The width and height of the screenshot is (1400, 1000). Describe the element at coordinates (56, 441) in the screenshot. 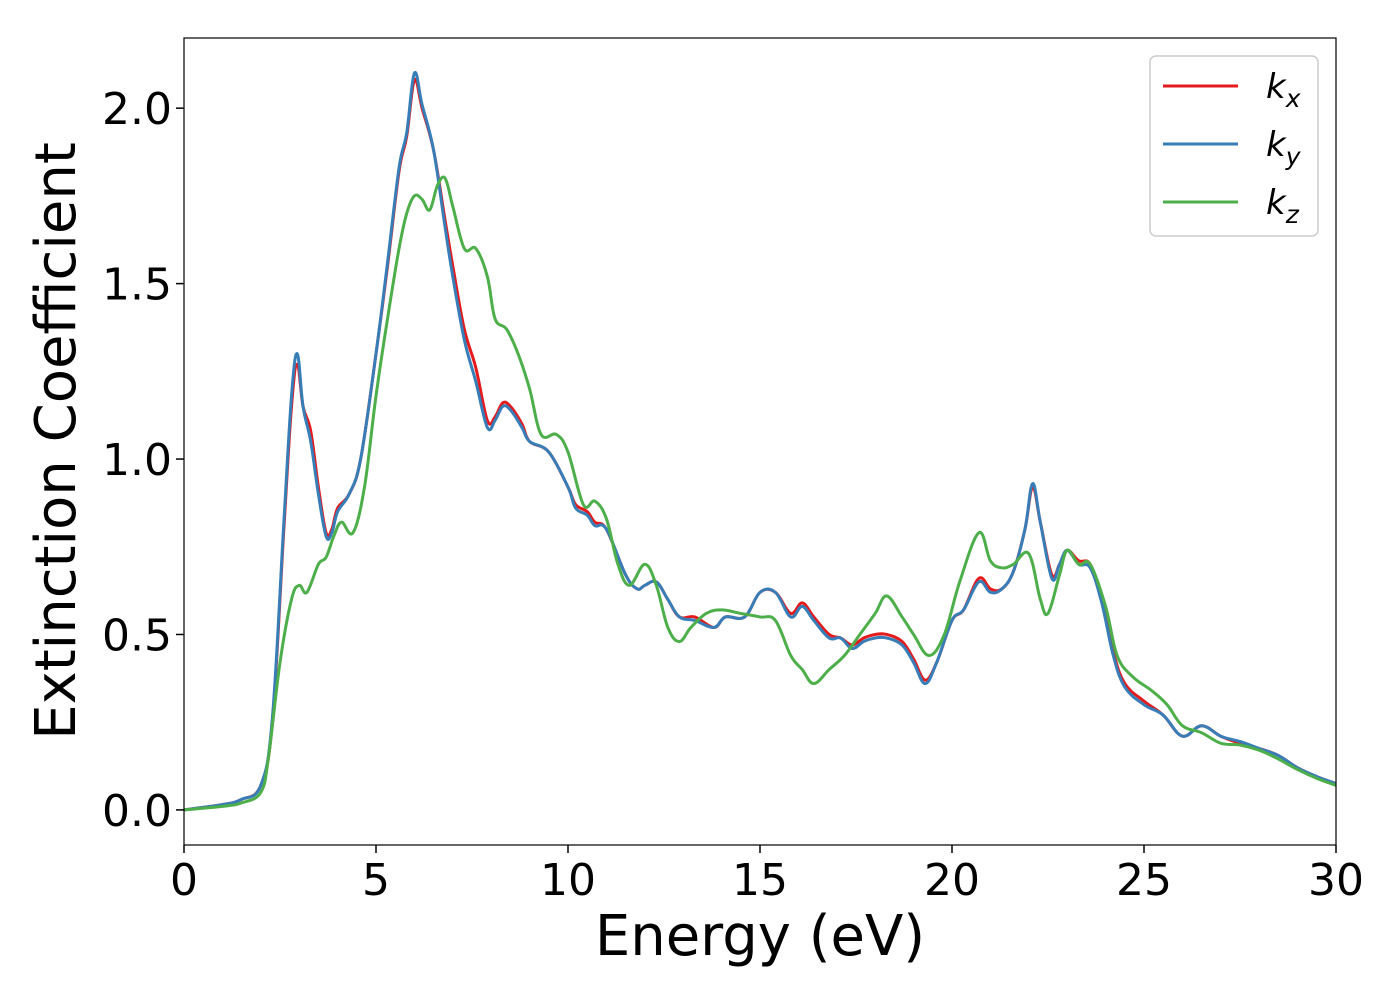

I see `y-axis-title: Extinction Coefficient` at that location.